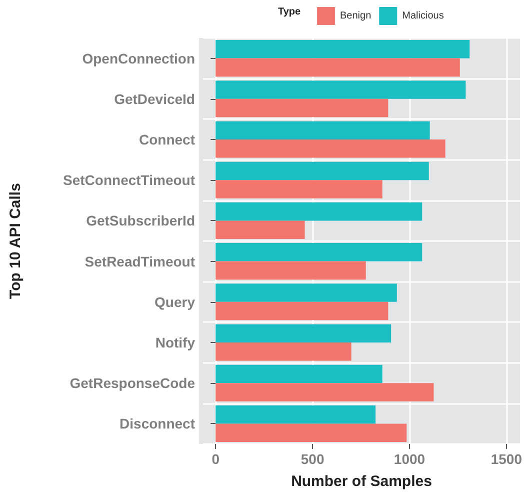 The height and width of the screenshot is (497, 526). What do you see at coordinates (140, 220) in the screenshot?
I see `y-tick-label: GetSubscriberId` at bounding box center [140, 220].